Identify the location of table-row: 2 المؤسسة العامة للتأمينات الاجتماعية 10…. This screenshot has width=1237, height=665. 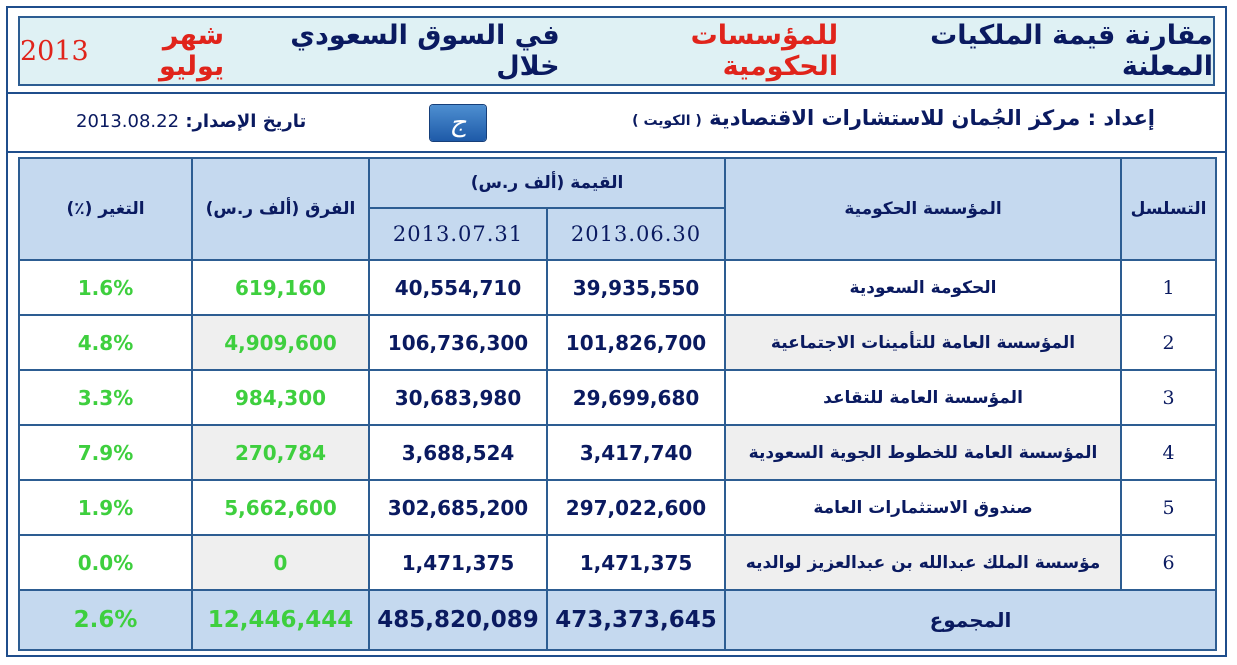
(618, 342).